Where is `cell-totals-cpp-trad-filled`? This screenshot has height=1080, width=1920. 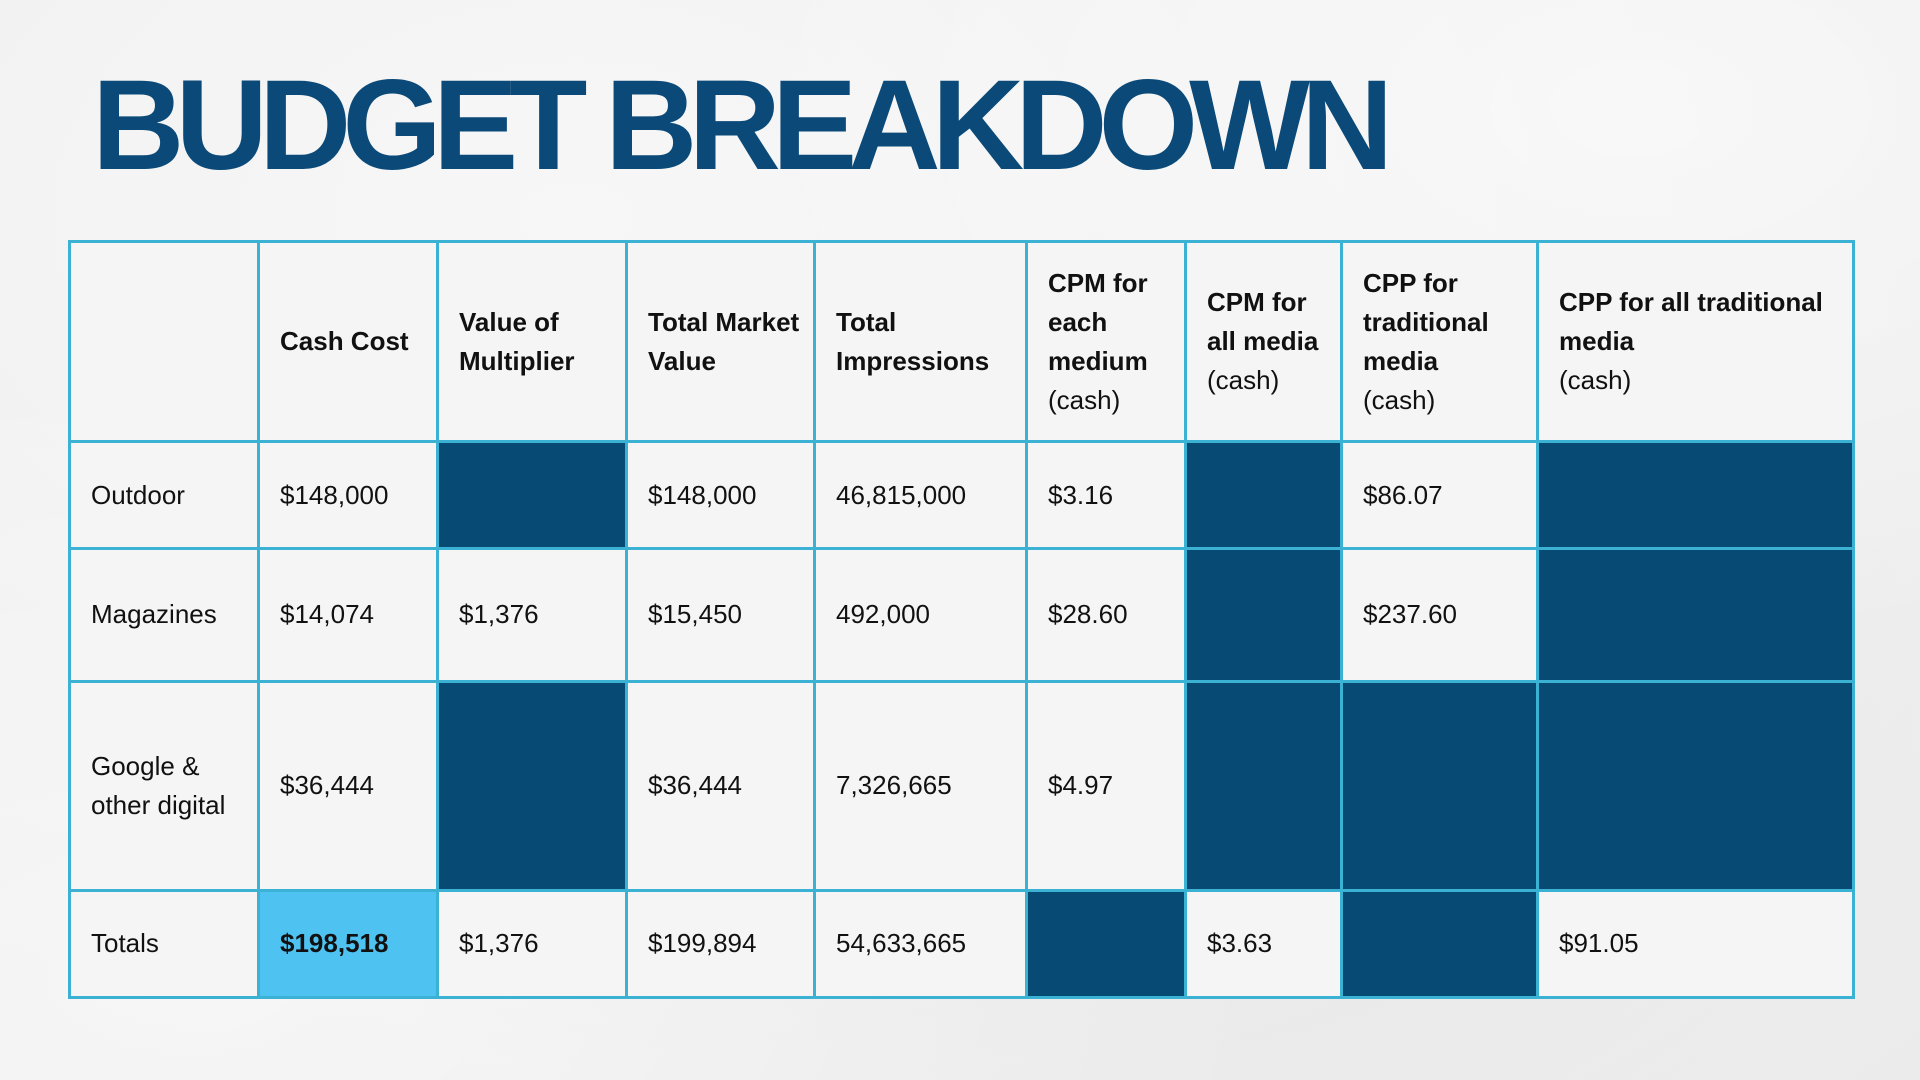
cell-totals-cpp-trad-filled is located at coordinates (1439, 944).